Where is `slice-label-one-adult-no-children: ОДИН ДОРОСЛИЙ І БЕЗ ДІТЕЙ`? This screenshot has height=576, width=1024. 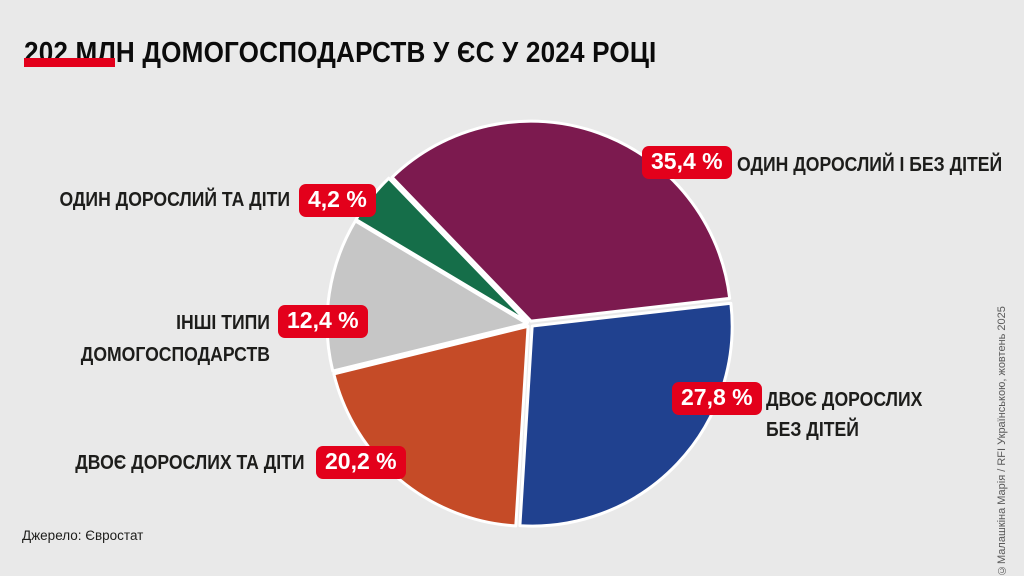
slice-label-one-adult-no-children: ОДИН ДОРОСЛИЙ І БЕЗ ДІТЕЙ is located at coordinates (869, 165).